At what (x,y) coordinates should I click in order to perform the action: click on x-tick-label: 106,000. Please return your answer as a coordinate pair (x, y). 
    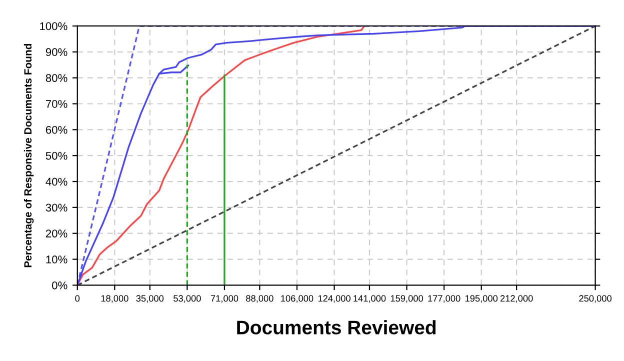
    Looking at the image, I should click on (297, 299).